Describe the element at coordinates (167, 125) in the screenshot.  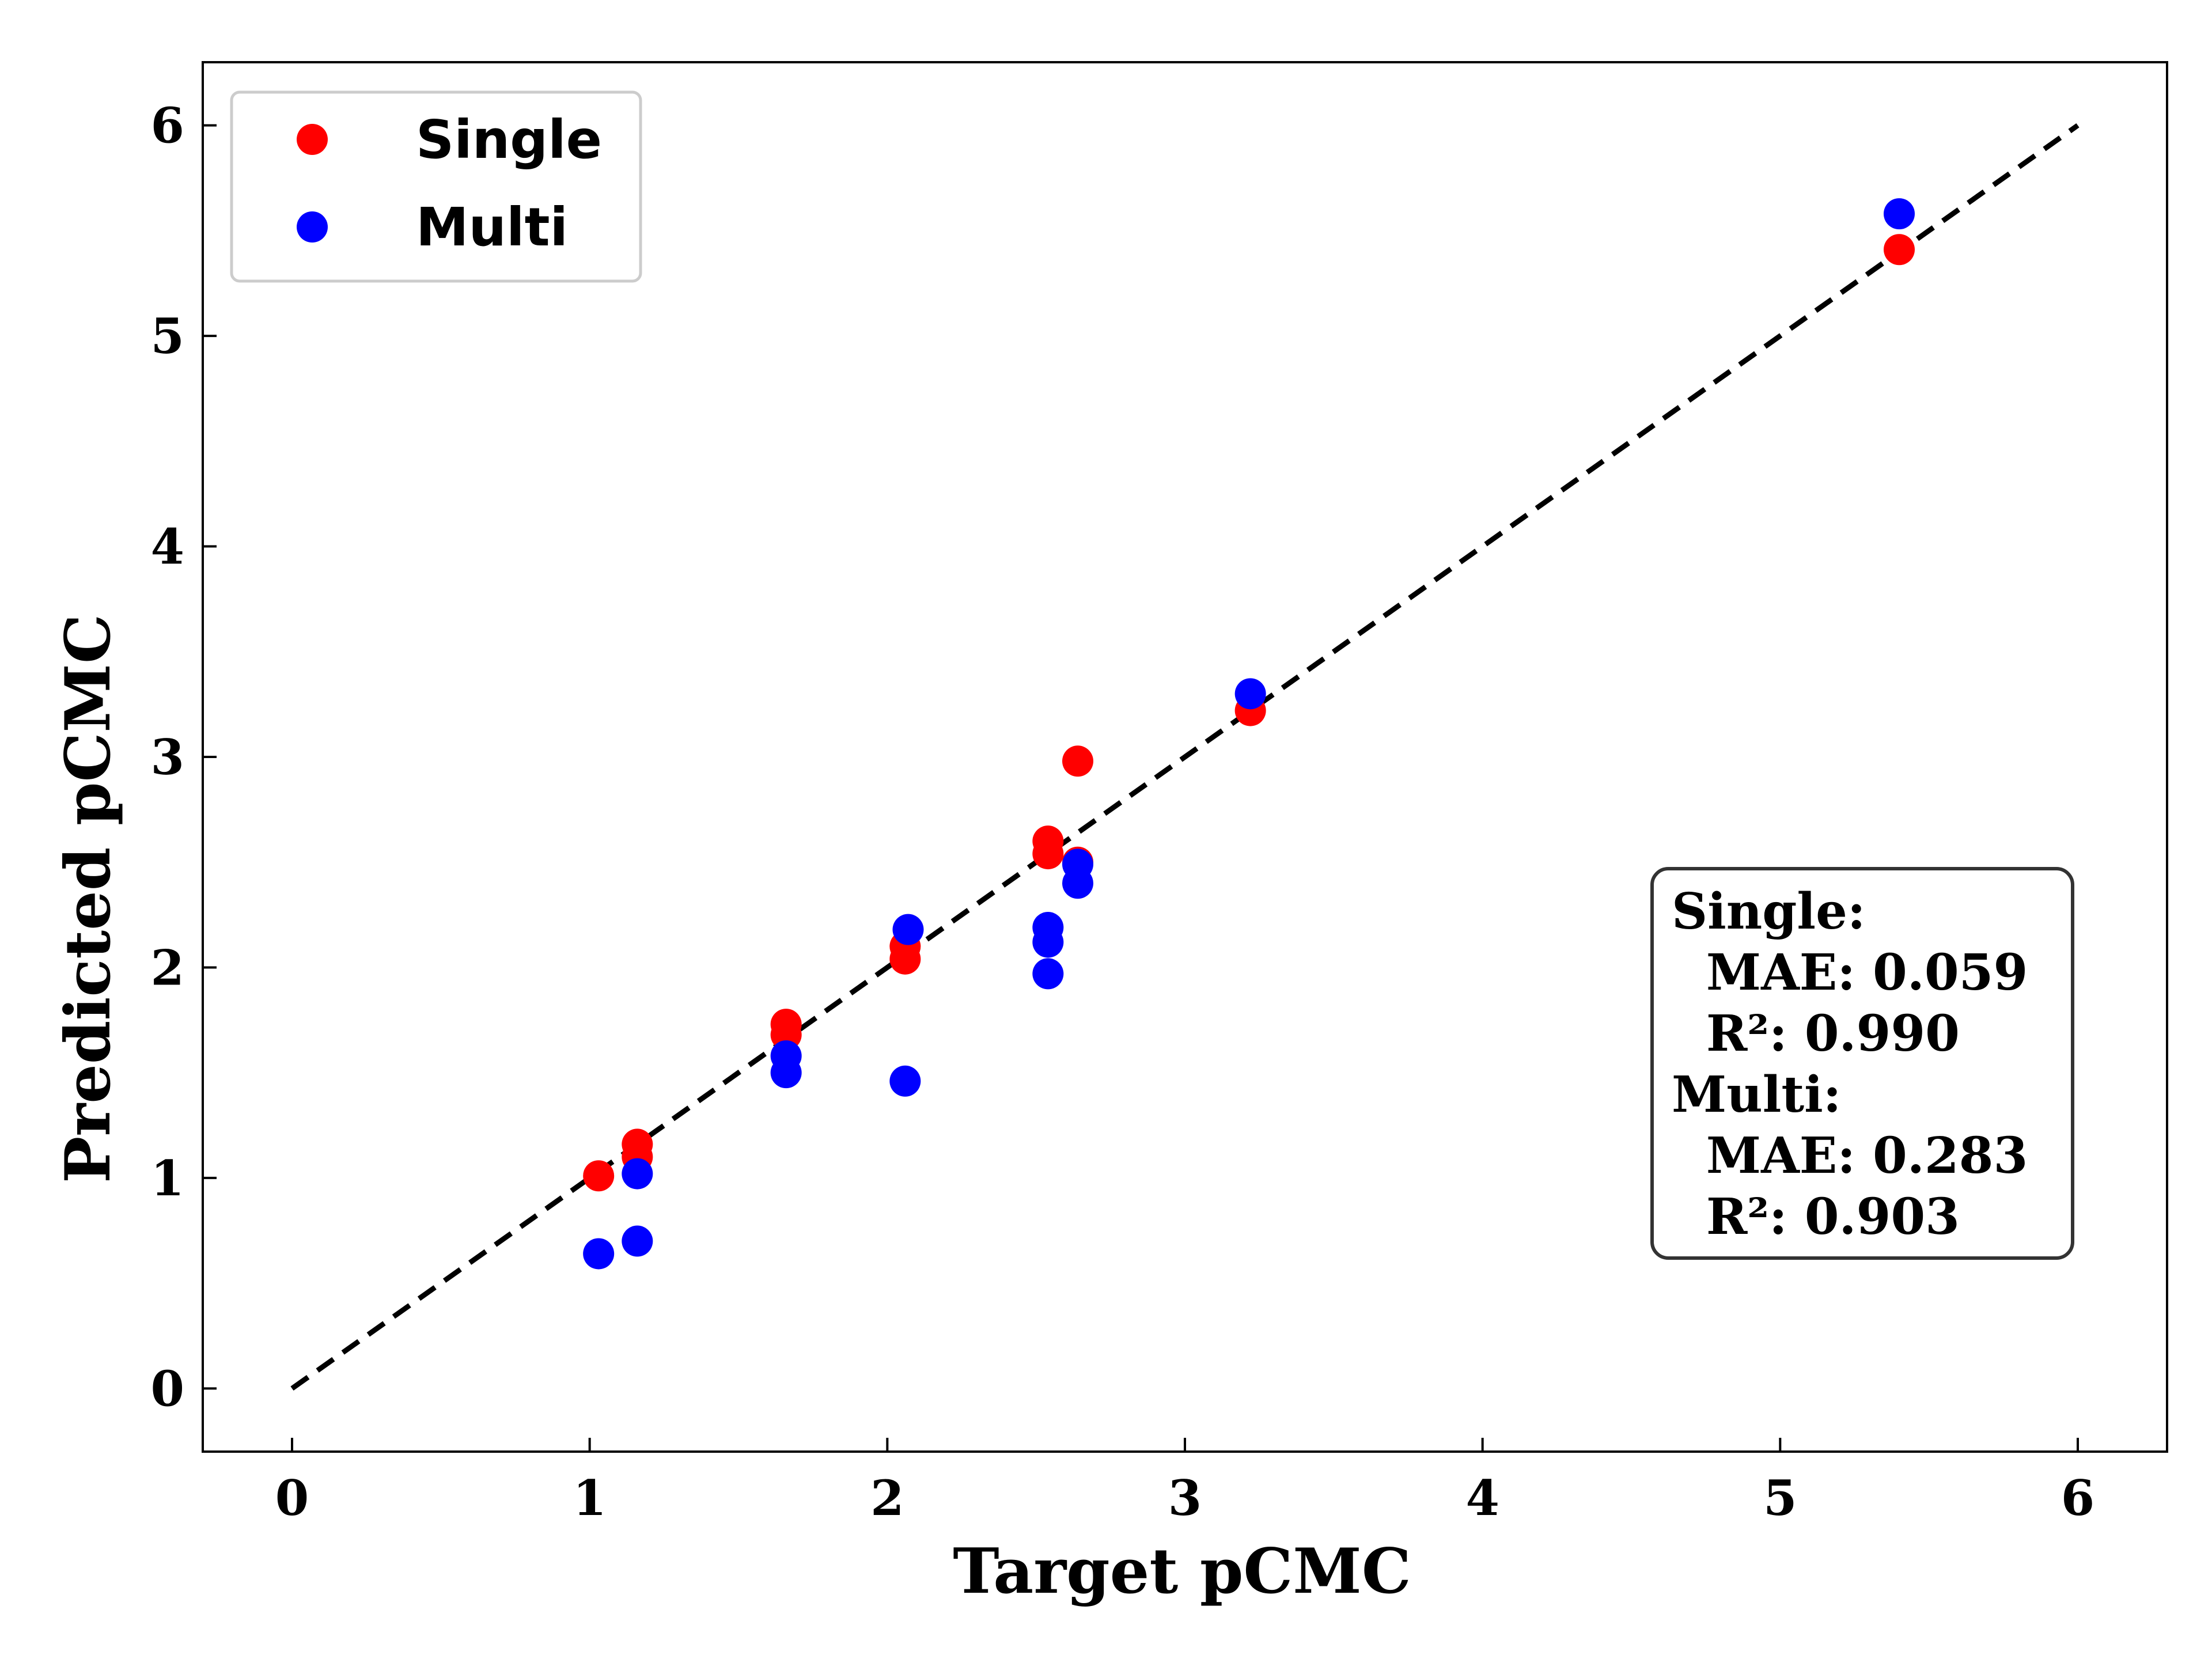
I see `y-tick-label: 6` at that location.